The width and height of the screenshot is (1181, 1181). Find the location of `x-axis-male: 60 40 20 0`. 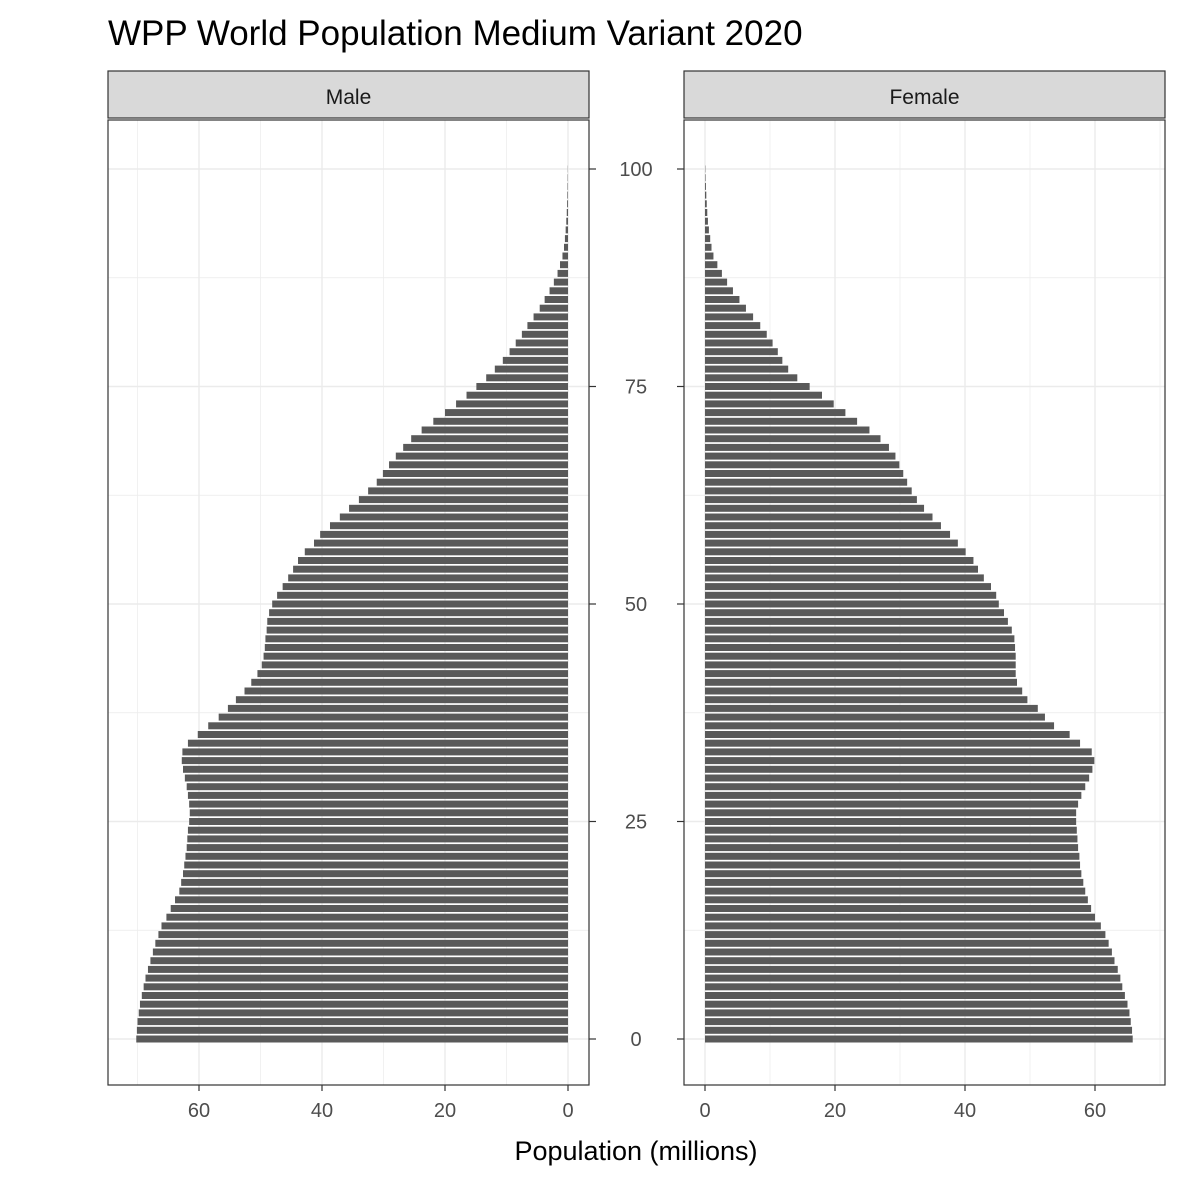

x-axis-male: 60 40 20 0 is located at coordinates (381, 1103).